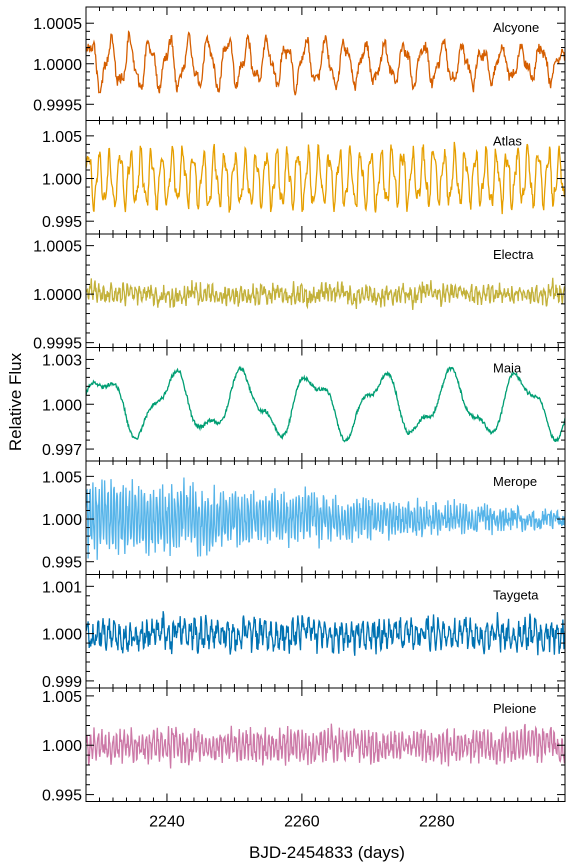 The width and height of the screenshot is (576, 864). What do you see at coordinates (437, 822) in the screenshot?
I see `x-tick-label: 2280` at bounding box center [437, 822].